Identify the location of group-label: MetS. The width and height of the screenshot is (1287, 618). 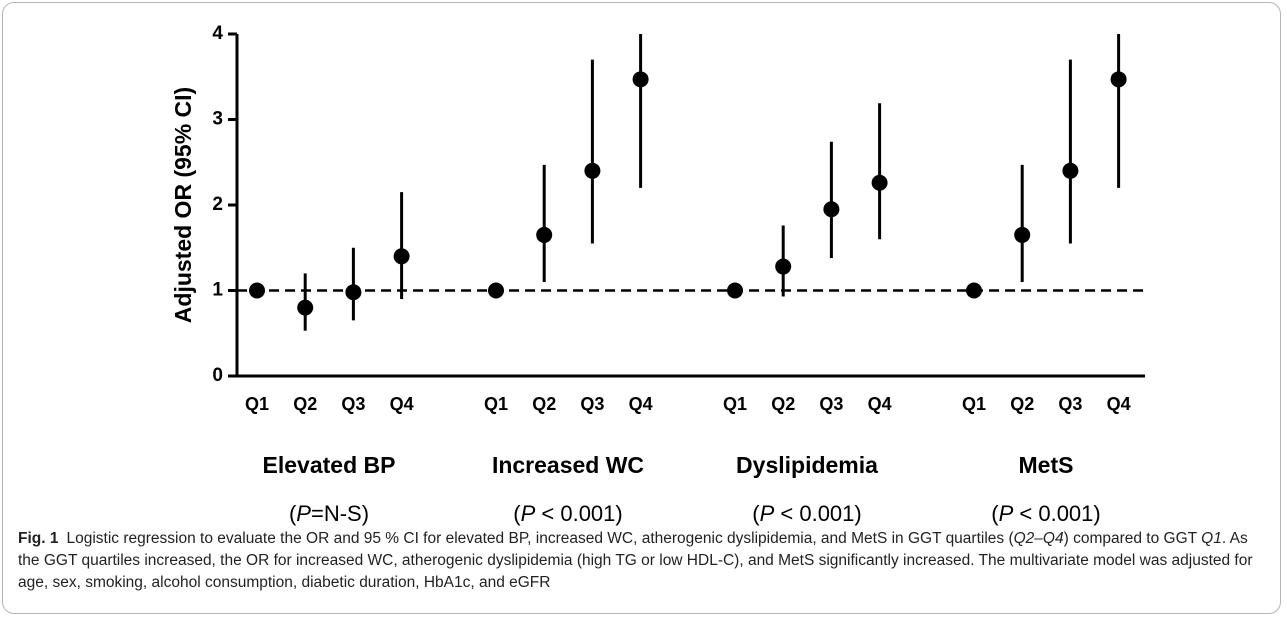
(1046, 465).